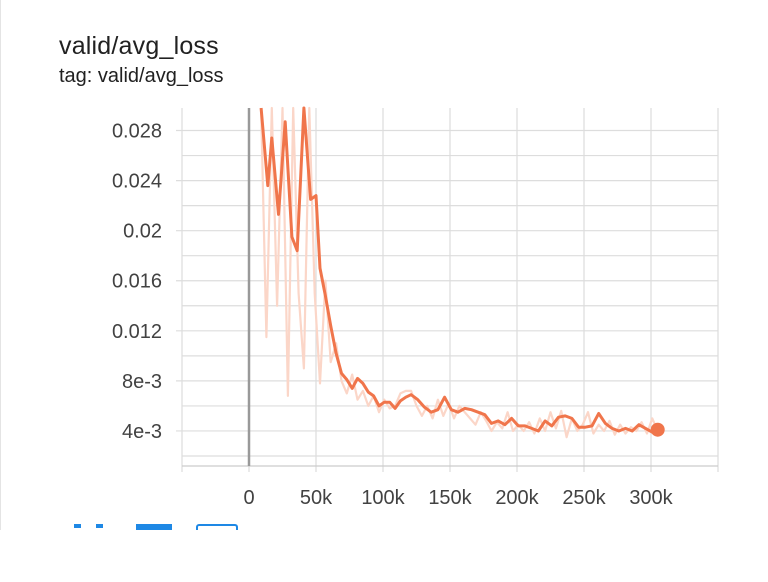 The height and width of the screenshot is (582, 768). Describe the element at coordinates (141, 76) in the screenshot. I see `chart-tag-subtitle: tag: valid/avg_loss` at that location.